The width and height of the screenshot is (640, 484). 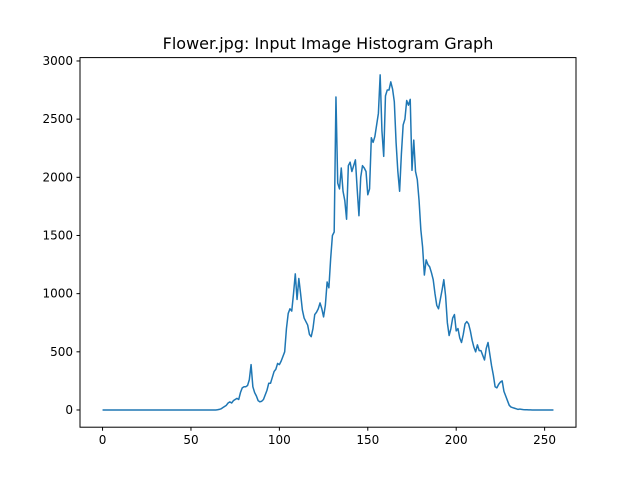 What do you see at coordinates (57, 119) in the screenshot?
I see `y-tick-label: 2500` at bounding box center [57, 119].